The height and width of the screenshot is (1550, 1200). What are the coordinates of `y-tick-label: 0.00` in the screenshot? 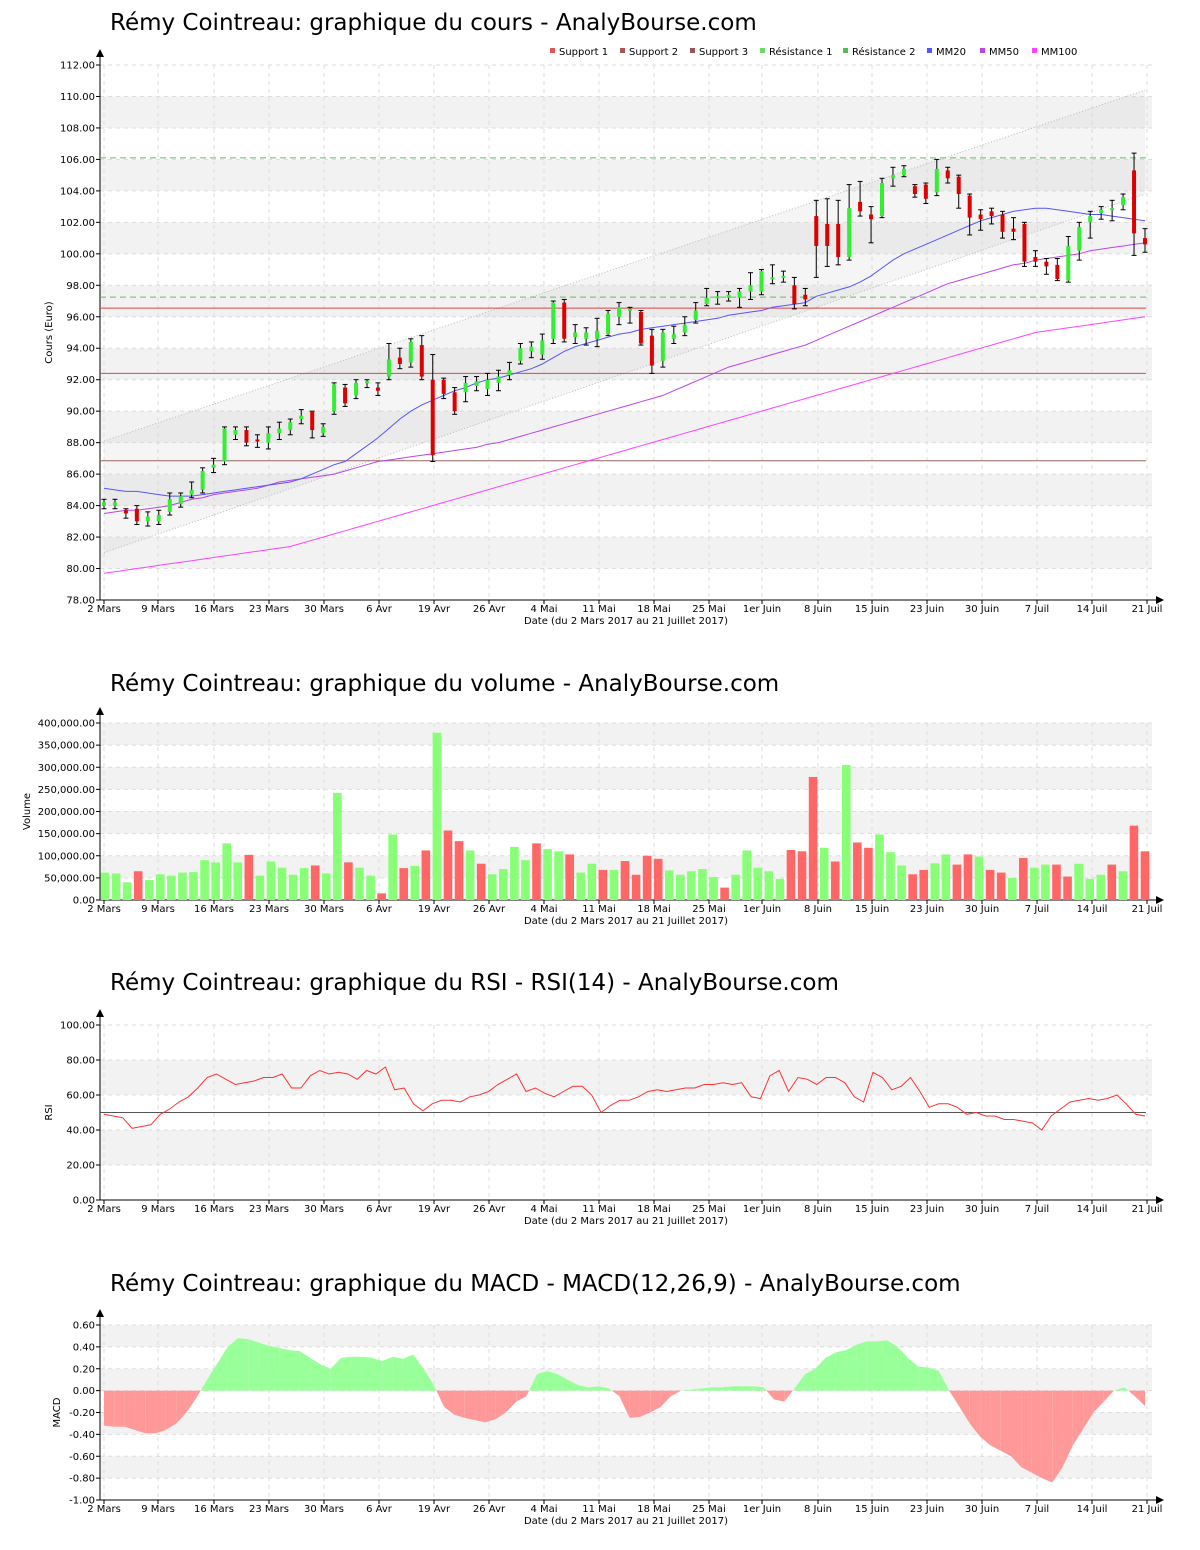 It's located at (84, 901).